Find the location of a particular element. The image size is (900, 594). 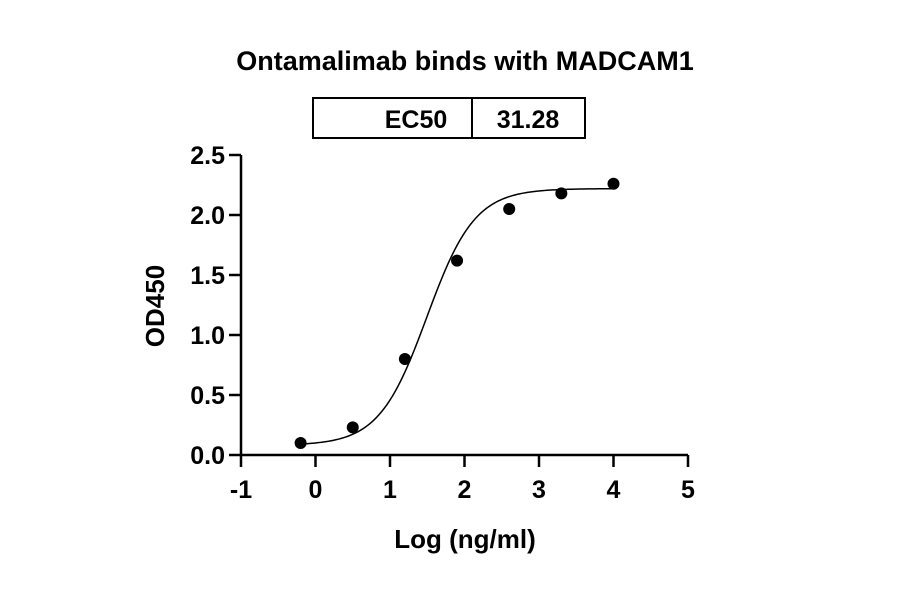

x-tick-label: 3 is located at coordinates (539, 490).